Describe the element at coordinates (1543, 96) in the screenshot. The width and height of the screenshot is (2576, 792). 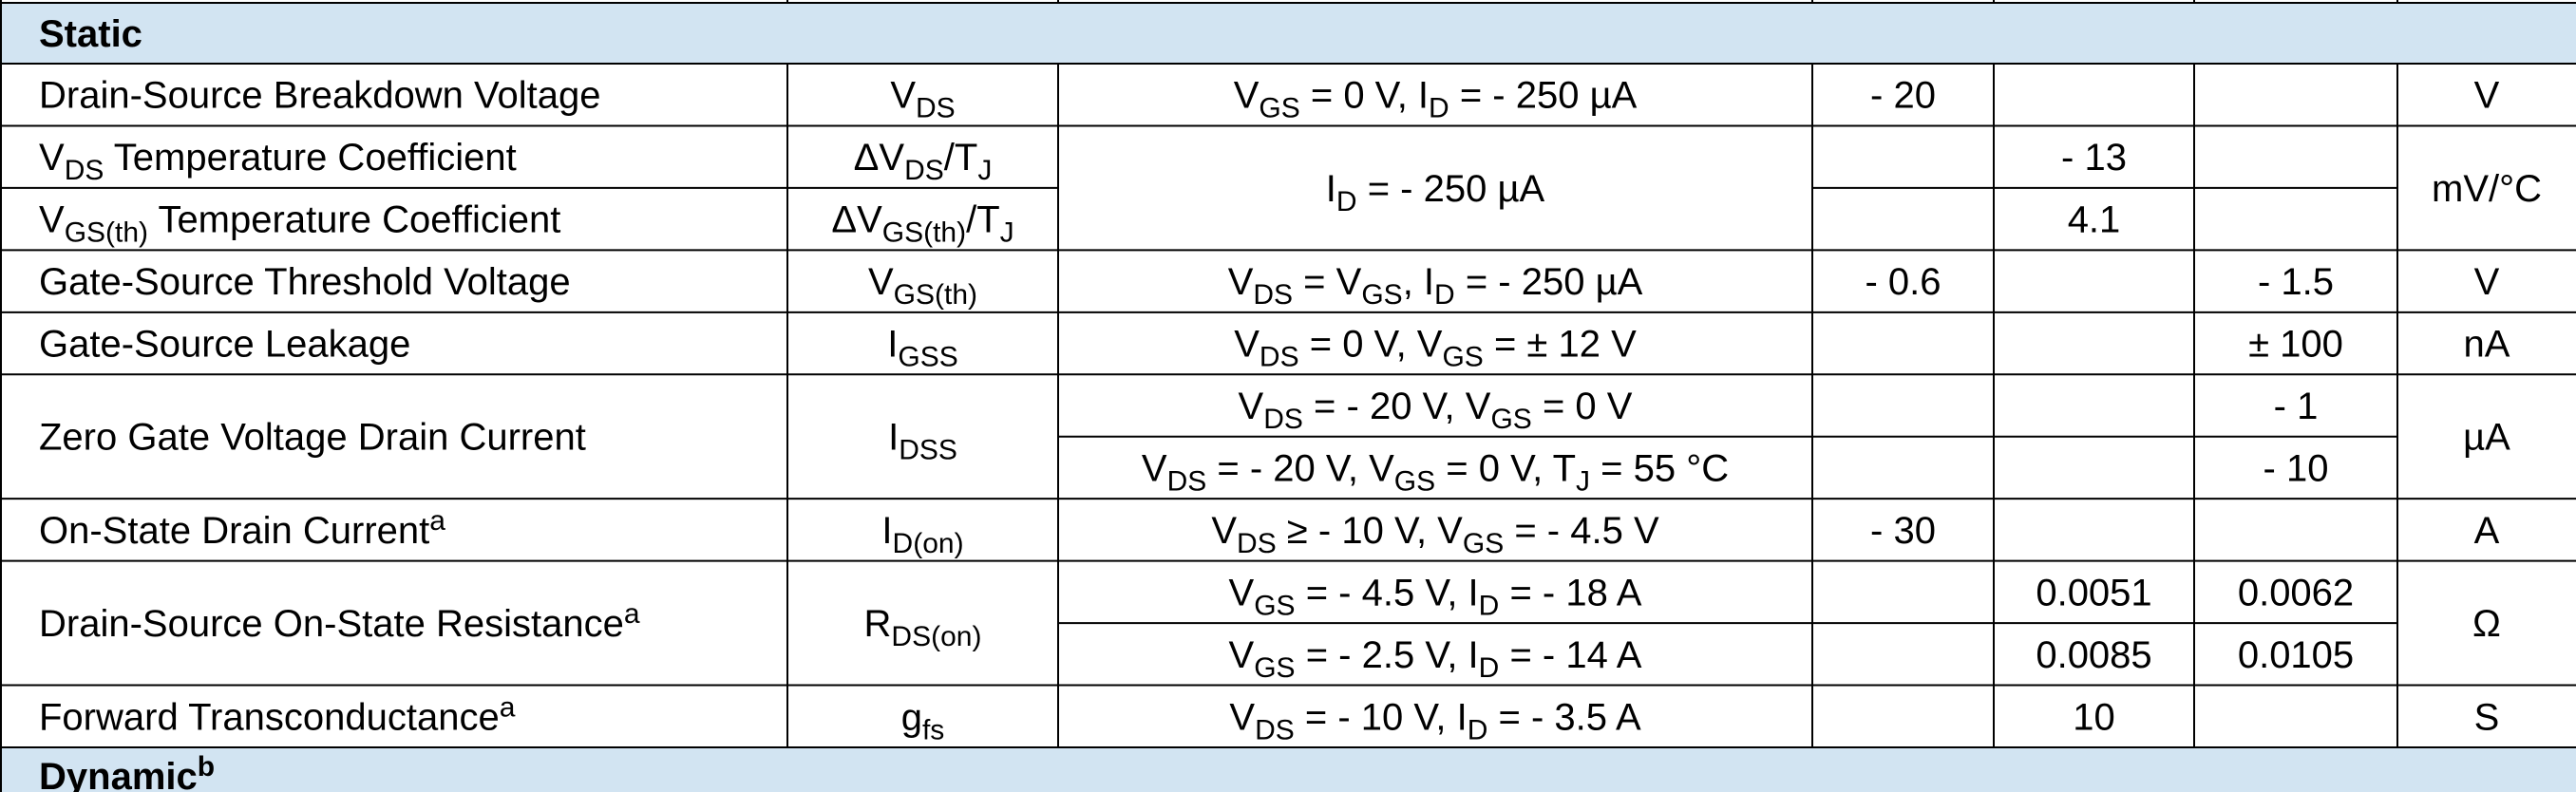
I see `text-run: = - 250 µA` at that location.